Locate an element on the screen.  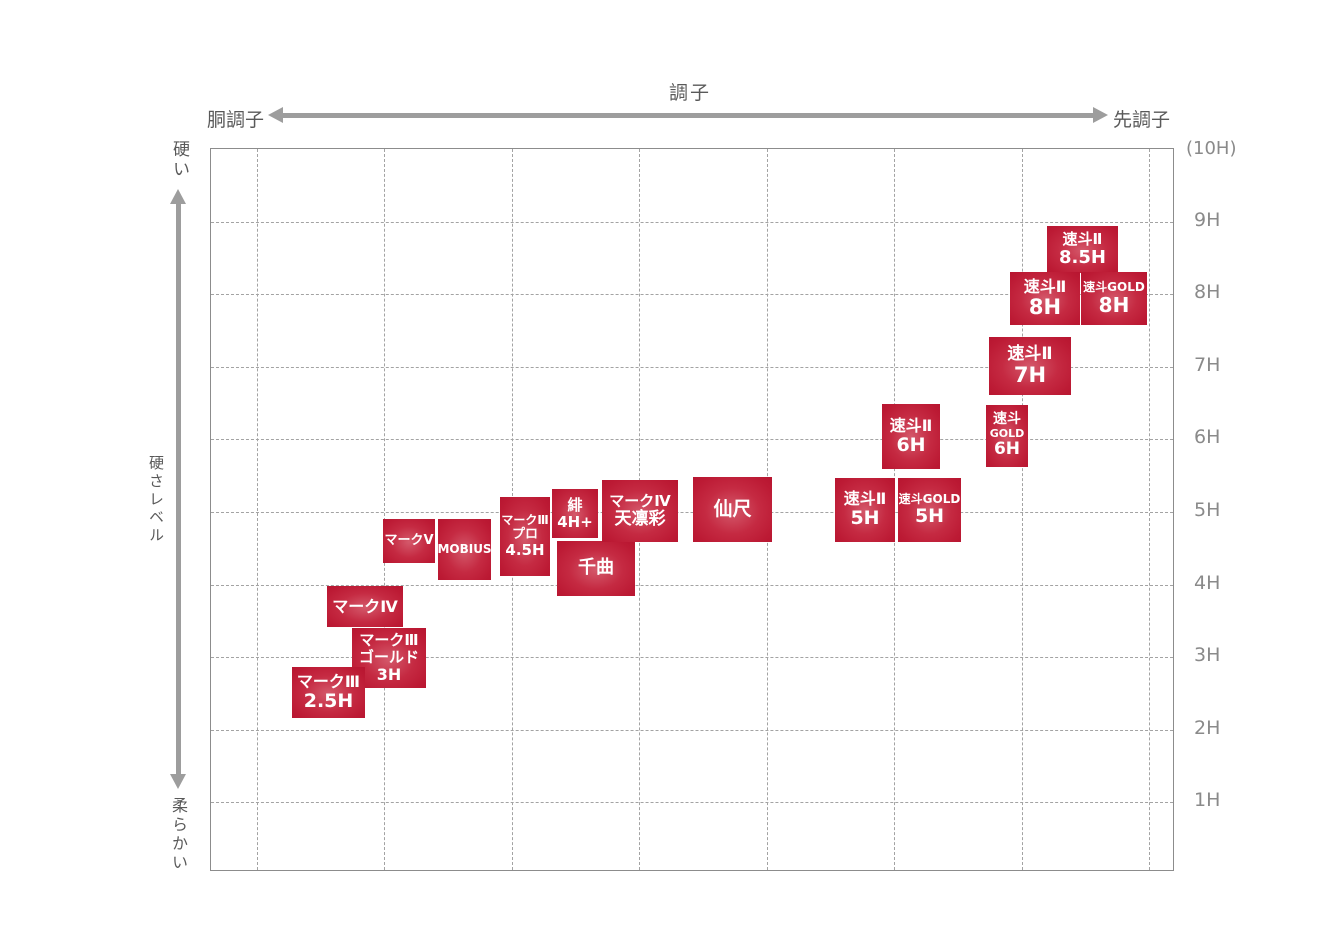
arrow-left-icon is located at coordinates (275, 115).